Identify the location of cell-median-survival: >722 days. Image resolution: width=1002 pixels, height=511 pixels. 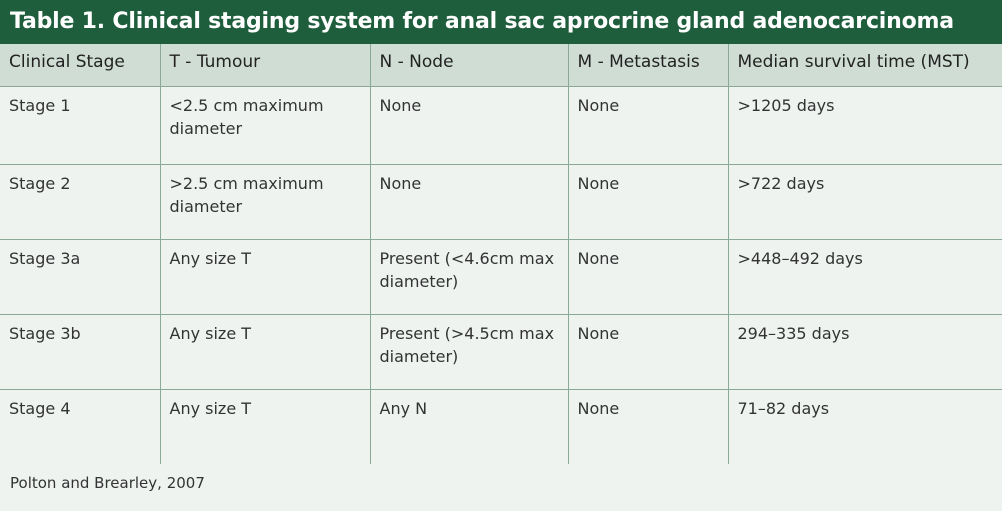
(864, 201).